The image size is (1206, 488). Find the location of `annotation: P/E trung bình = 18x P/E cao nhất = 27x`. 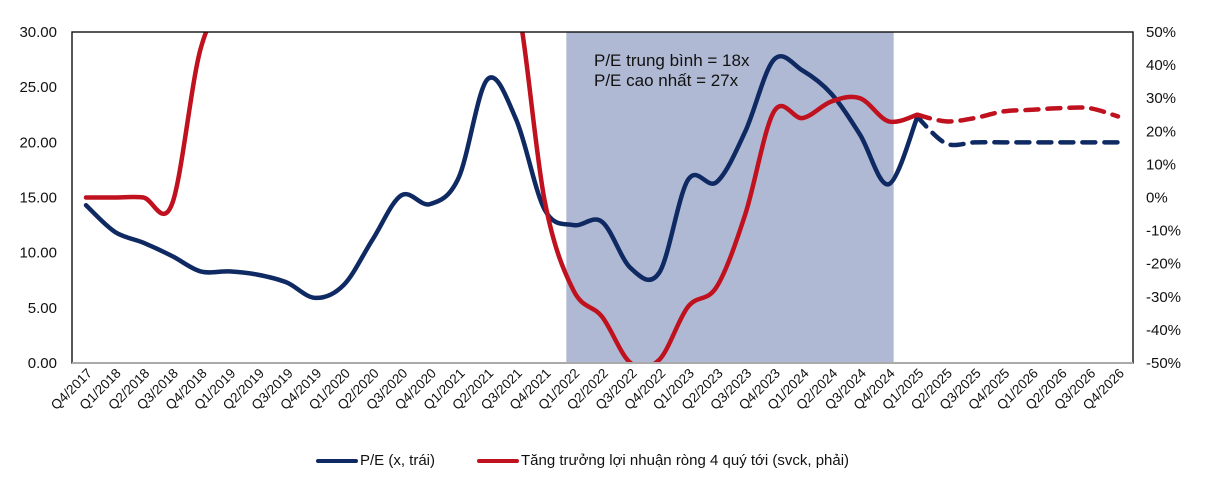

annotation: P/E trung bình = 18x P/E cao nhất = 27x is located at coordinates (672, 70).